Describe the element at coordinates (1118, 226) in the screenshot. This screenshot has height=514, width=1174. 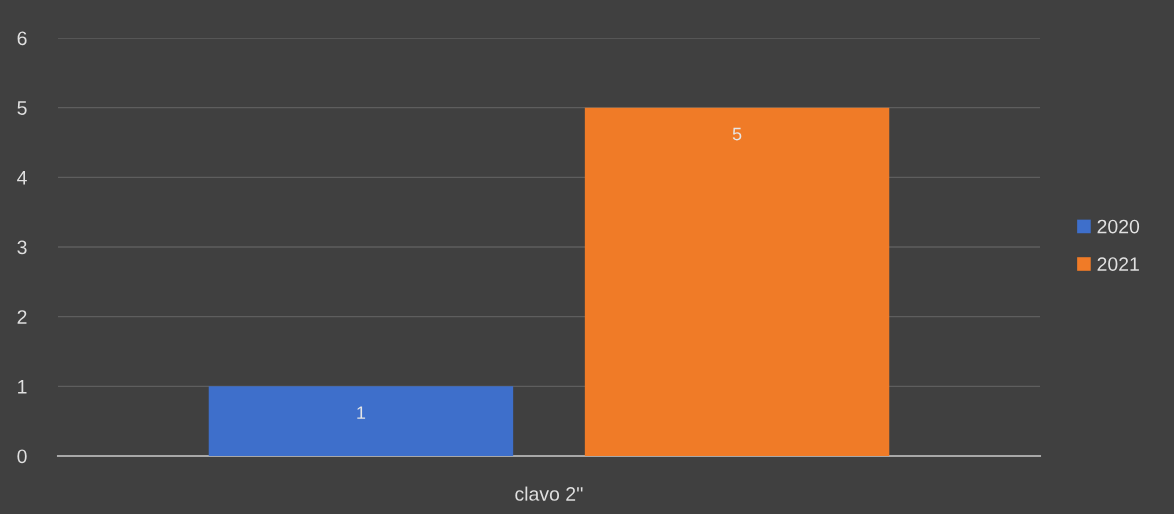
I see `legend-label: 2020` at that location.